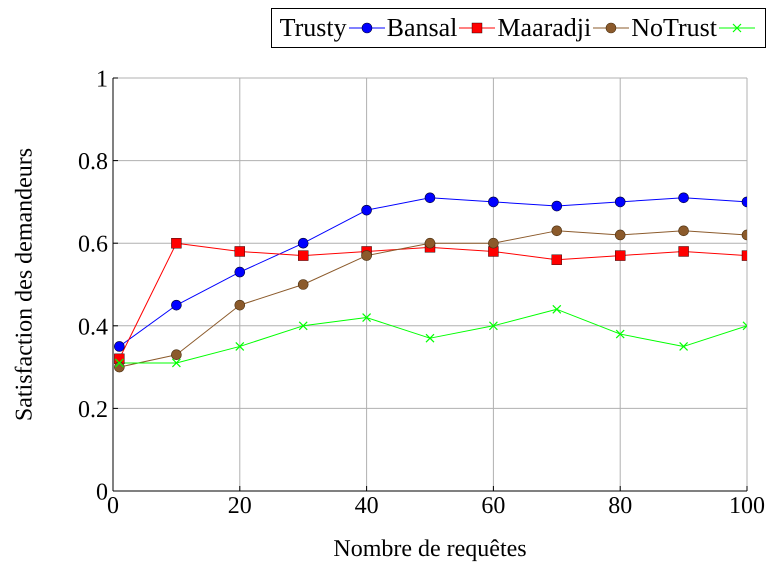  What do you see at coordinates (102, 79) in the screenshot?
I see `y-tick-label: 1` at bounding box center [102, 79].